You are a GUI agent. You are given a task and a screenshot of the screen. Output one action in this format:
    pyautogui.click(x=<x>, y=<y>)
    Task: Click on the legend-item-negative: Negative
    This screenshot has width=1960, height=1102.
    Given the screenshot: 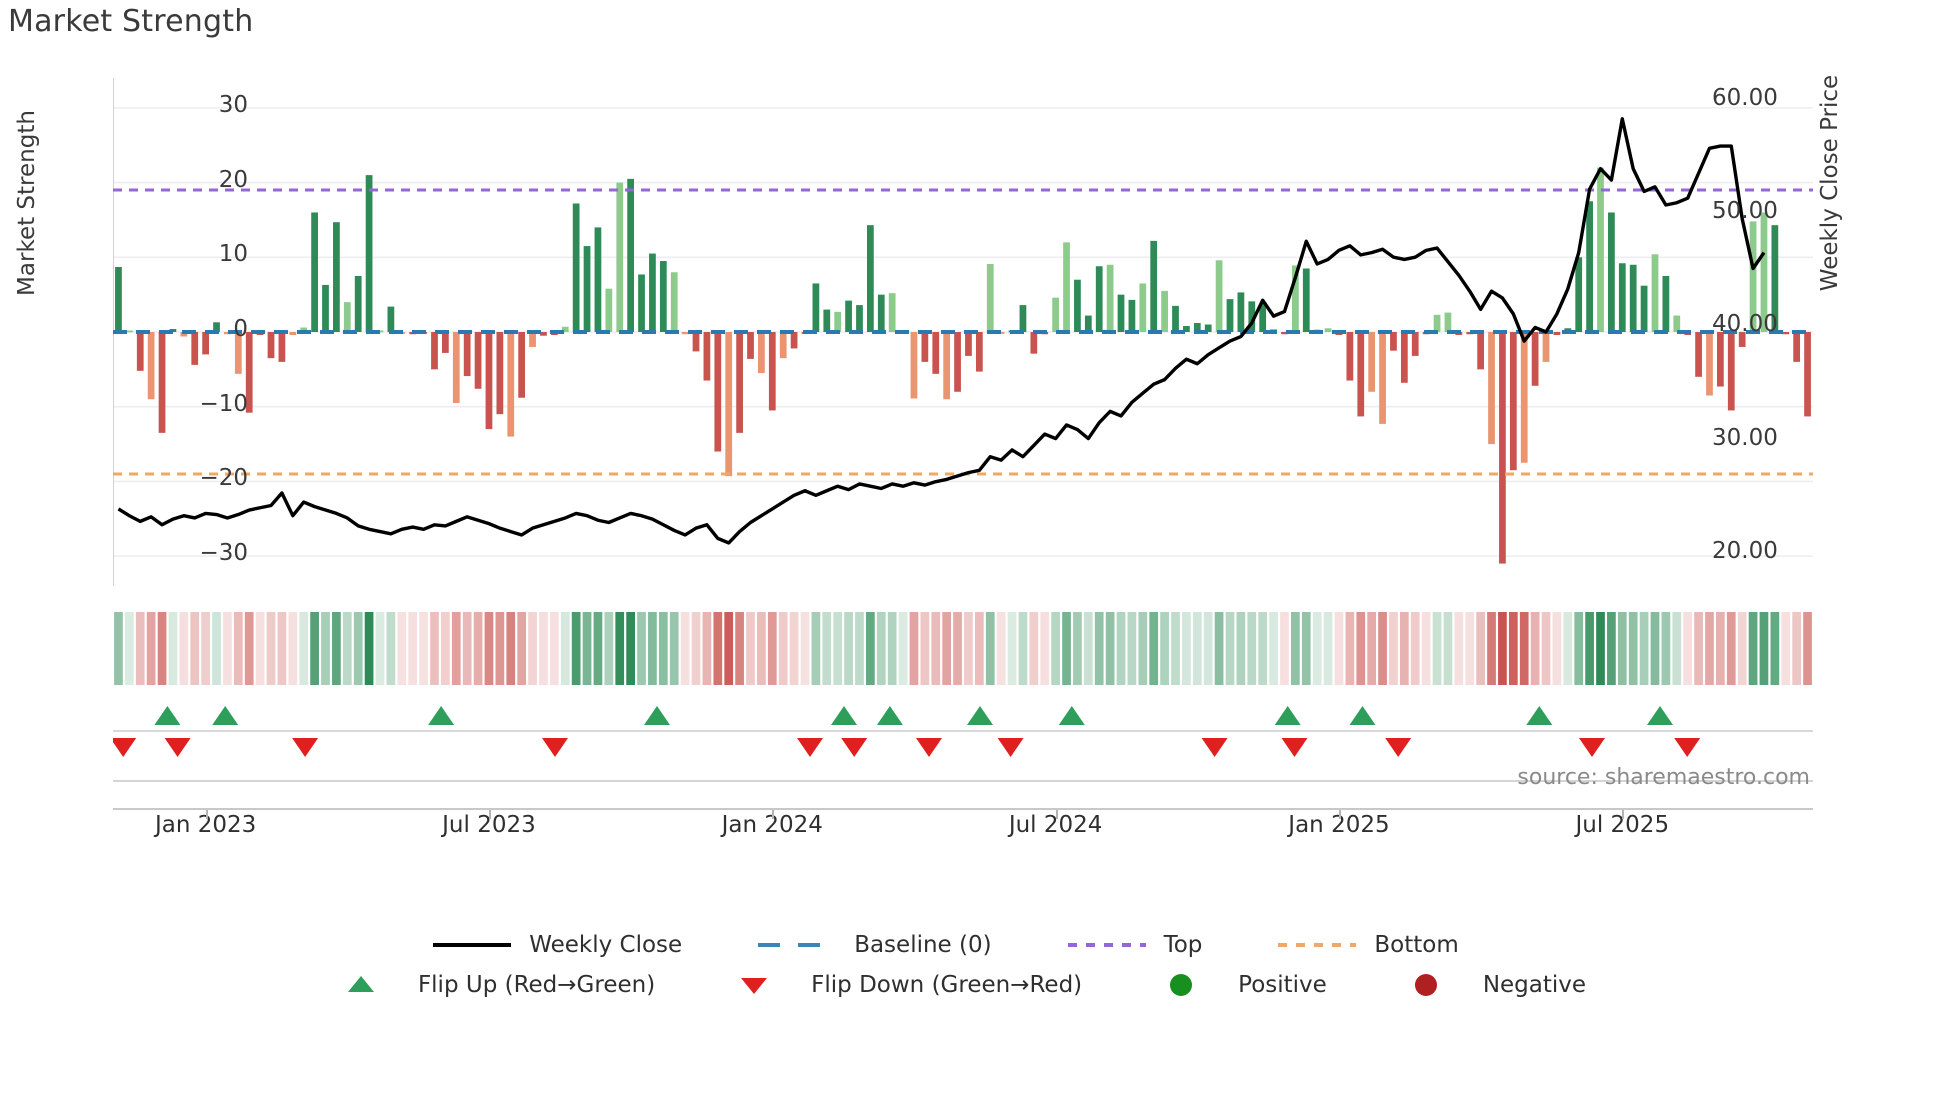 What is the action you would take?
    pyautogui.click(x=1484, y=985)
    